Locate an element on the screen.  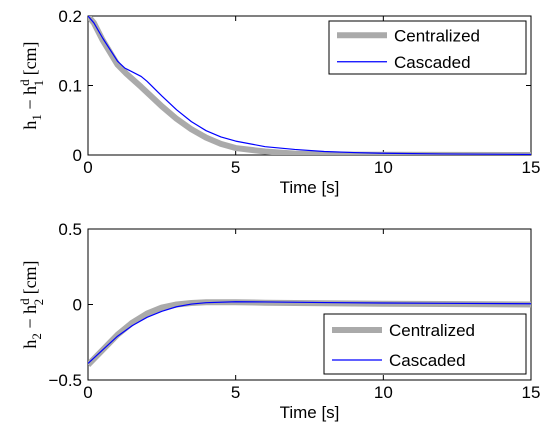
series-line-cascaded is located at coordinates (309, 332).